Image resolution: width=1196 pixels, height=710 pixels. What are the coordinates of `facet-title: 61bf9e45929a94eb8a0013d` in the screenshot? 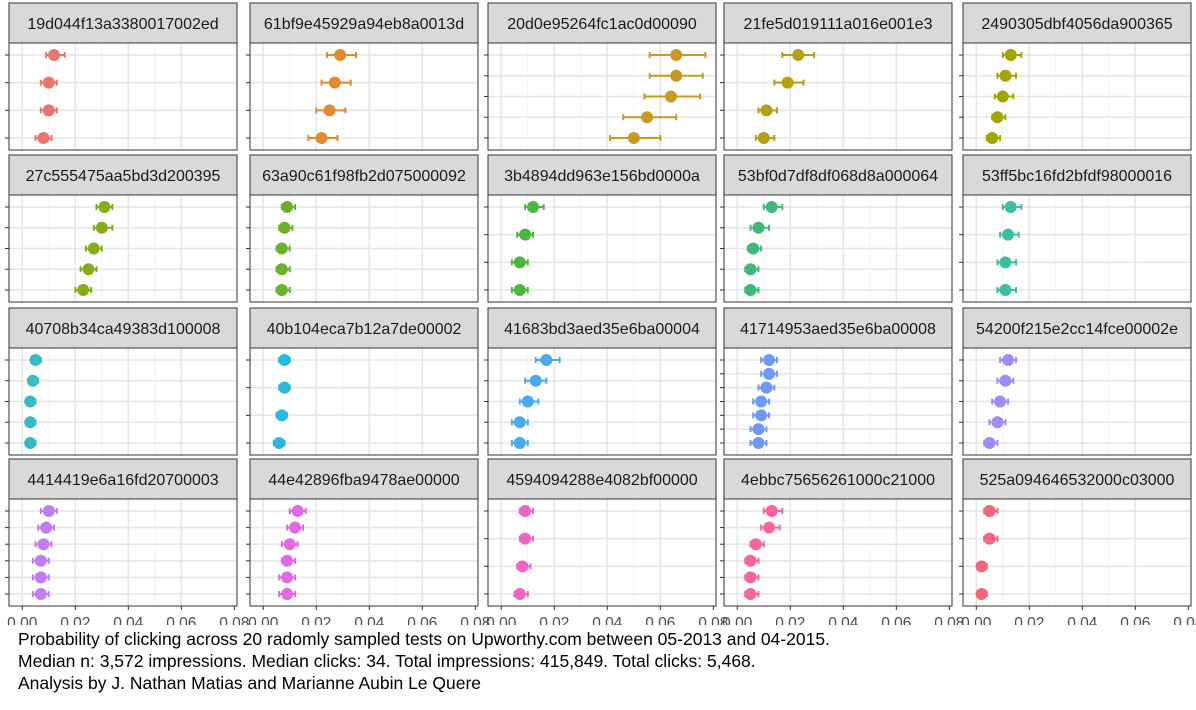 It's located at (364, 24).